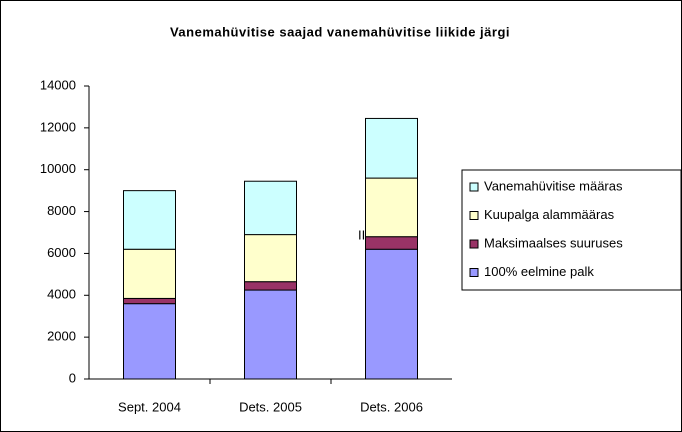 The width and height of the screenshot is (682, 432). Describe the element at coordinates (549, 214) in the screenshot. I see `legend-label: Kuupalga alammääras` at that location.